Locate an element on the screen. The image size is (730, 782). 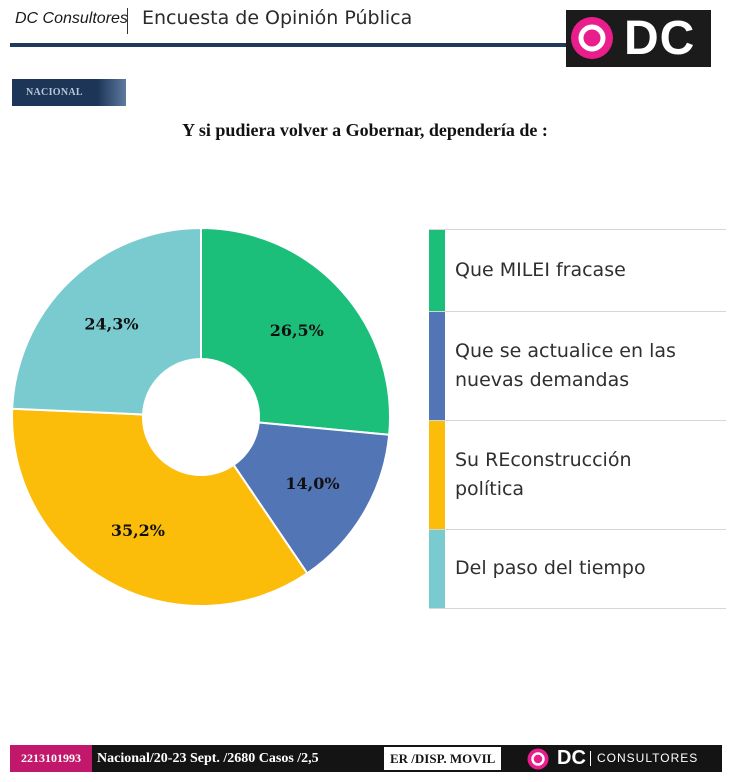
slice-value-label: 14,0% is located at coordinates (312, 483).